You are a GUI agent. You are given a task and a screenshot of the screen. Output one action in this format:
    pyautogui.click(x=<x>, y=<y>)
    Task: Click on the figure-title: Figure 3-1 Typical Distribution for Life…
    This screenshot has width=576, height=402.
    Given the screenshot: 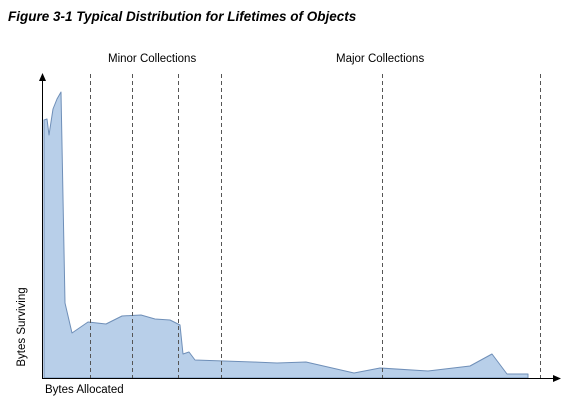 What is the action you would take?
    pyautogui.click(x=182, y=16)
    